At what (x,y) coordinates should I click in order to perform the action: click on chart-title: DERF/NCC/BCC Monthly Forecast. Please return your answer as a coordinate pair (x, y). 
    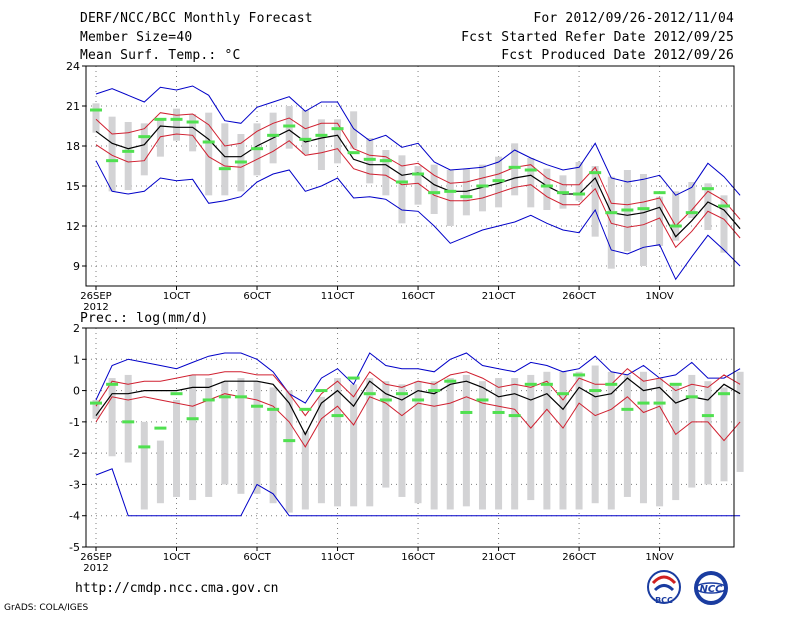
    Looking at the image, I should click on (196, 18).